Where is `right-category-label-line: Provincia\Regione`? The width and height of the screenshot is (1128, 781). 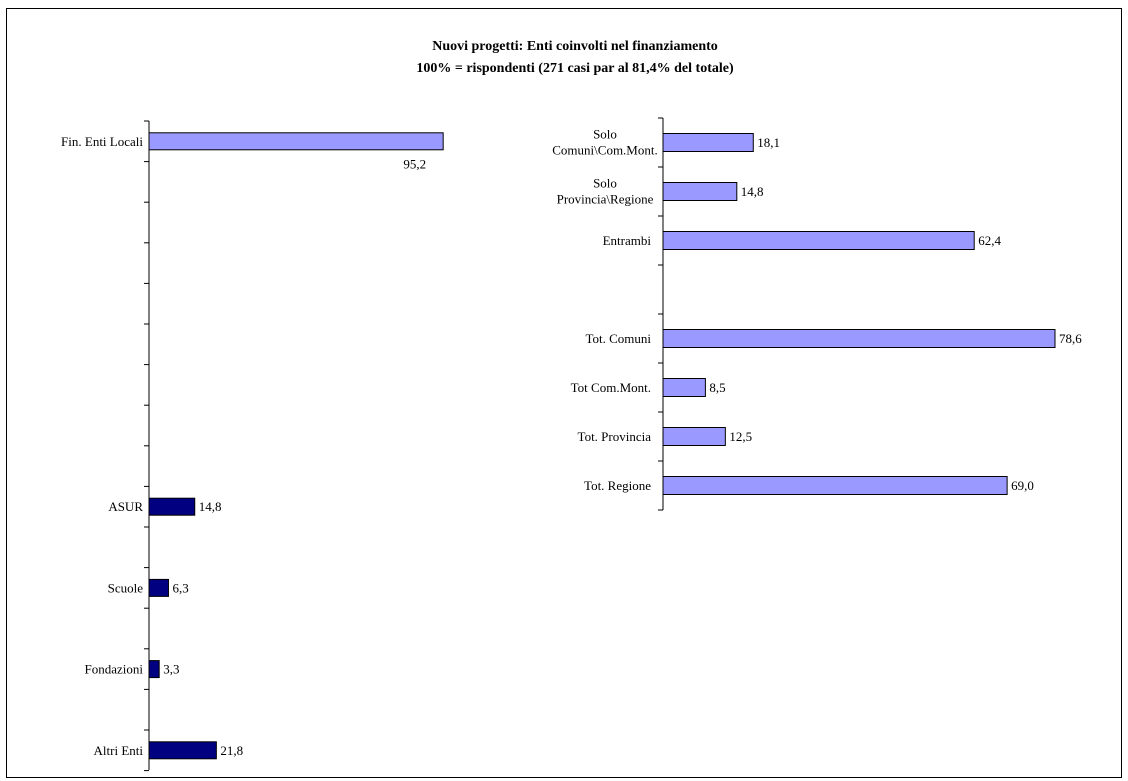 right-category-label-line: Provincia\Regione is located at coordinates (605, 199).